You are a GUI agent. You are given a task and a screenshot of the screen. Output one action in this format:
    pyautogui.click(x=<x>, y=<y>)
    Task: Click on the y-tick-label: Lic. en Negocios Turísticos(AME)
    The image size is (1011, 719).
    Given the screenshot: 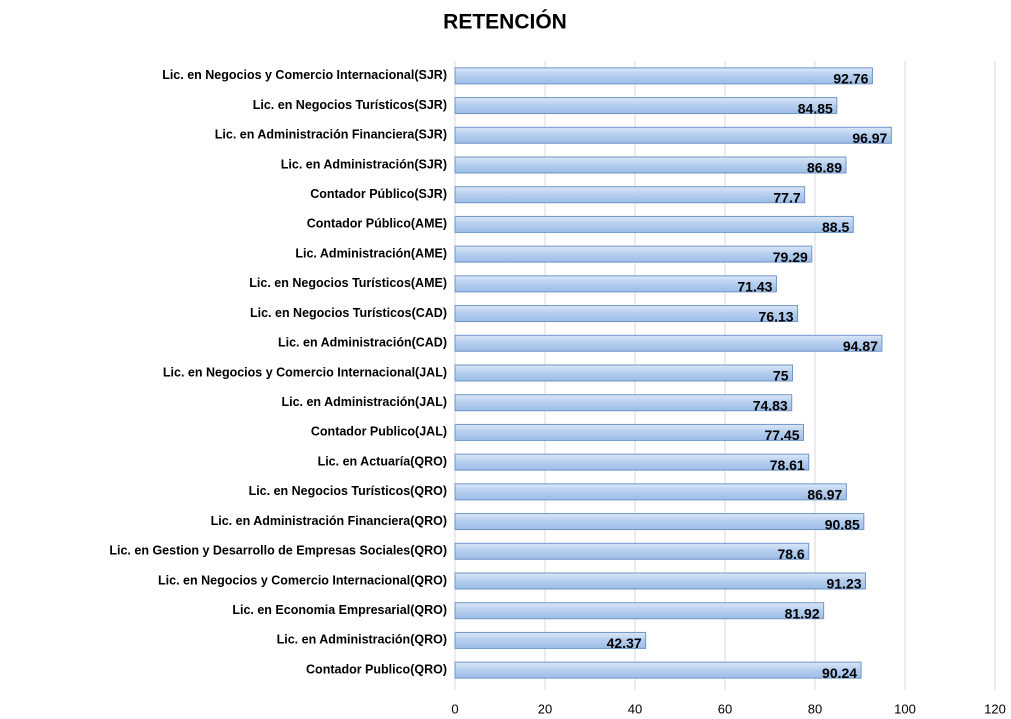 What is the action you would take?
    pyautogui.click(x=348, y=283)
    